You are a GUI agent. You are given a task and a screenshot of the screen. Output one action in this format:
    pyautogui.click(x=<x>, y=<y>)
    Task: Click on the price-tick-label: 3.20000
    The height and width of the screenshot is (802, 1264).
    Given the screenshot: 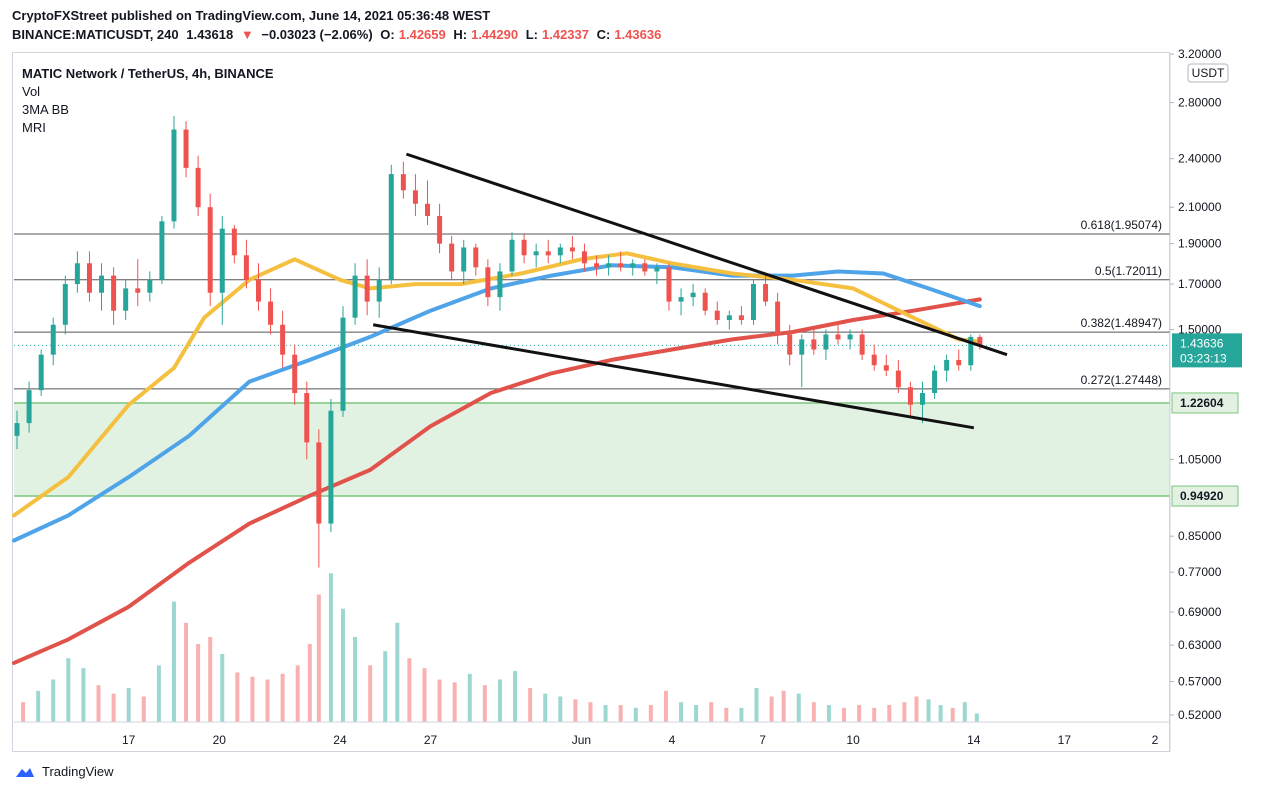 What is the action you would take?
    pyautogui.click(x=1200, y=54)
    